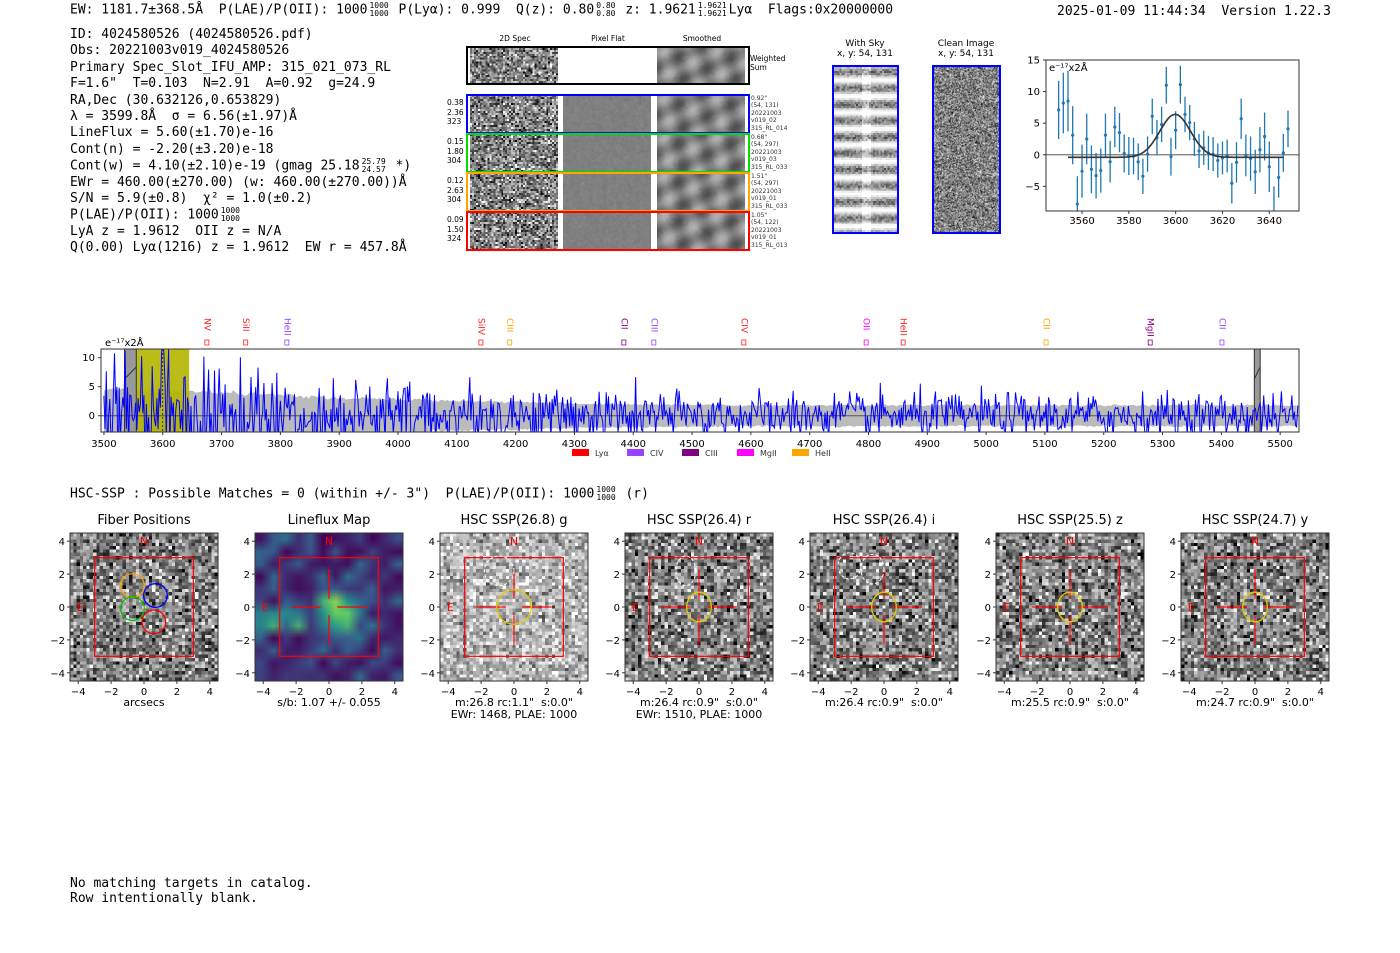  I want to click on legend-label: MgII, so click(768, 453).